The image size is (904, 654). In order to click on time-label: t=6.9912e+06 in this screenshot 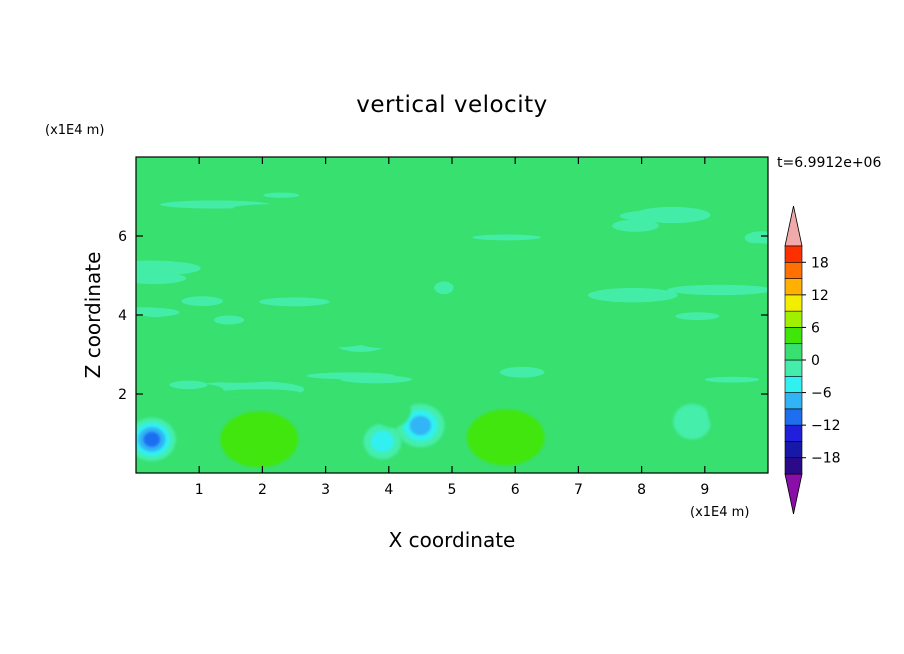, I will do `click(829, 163)`.